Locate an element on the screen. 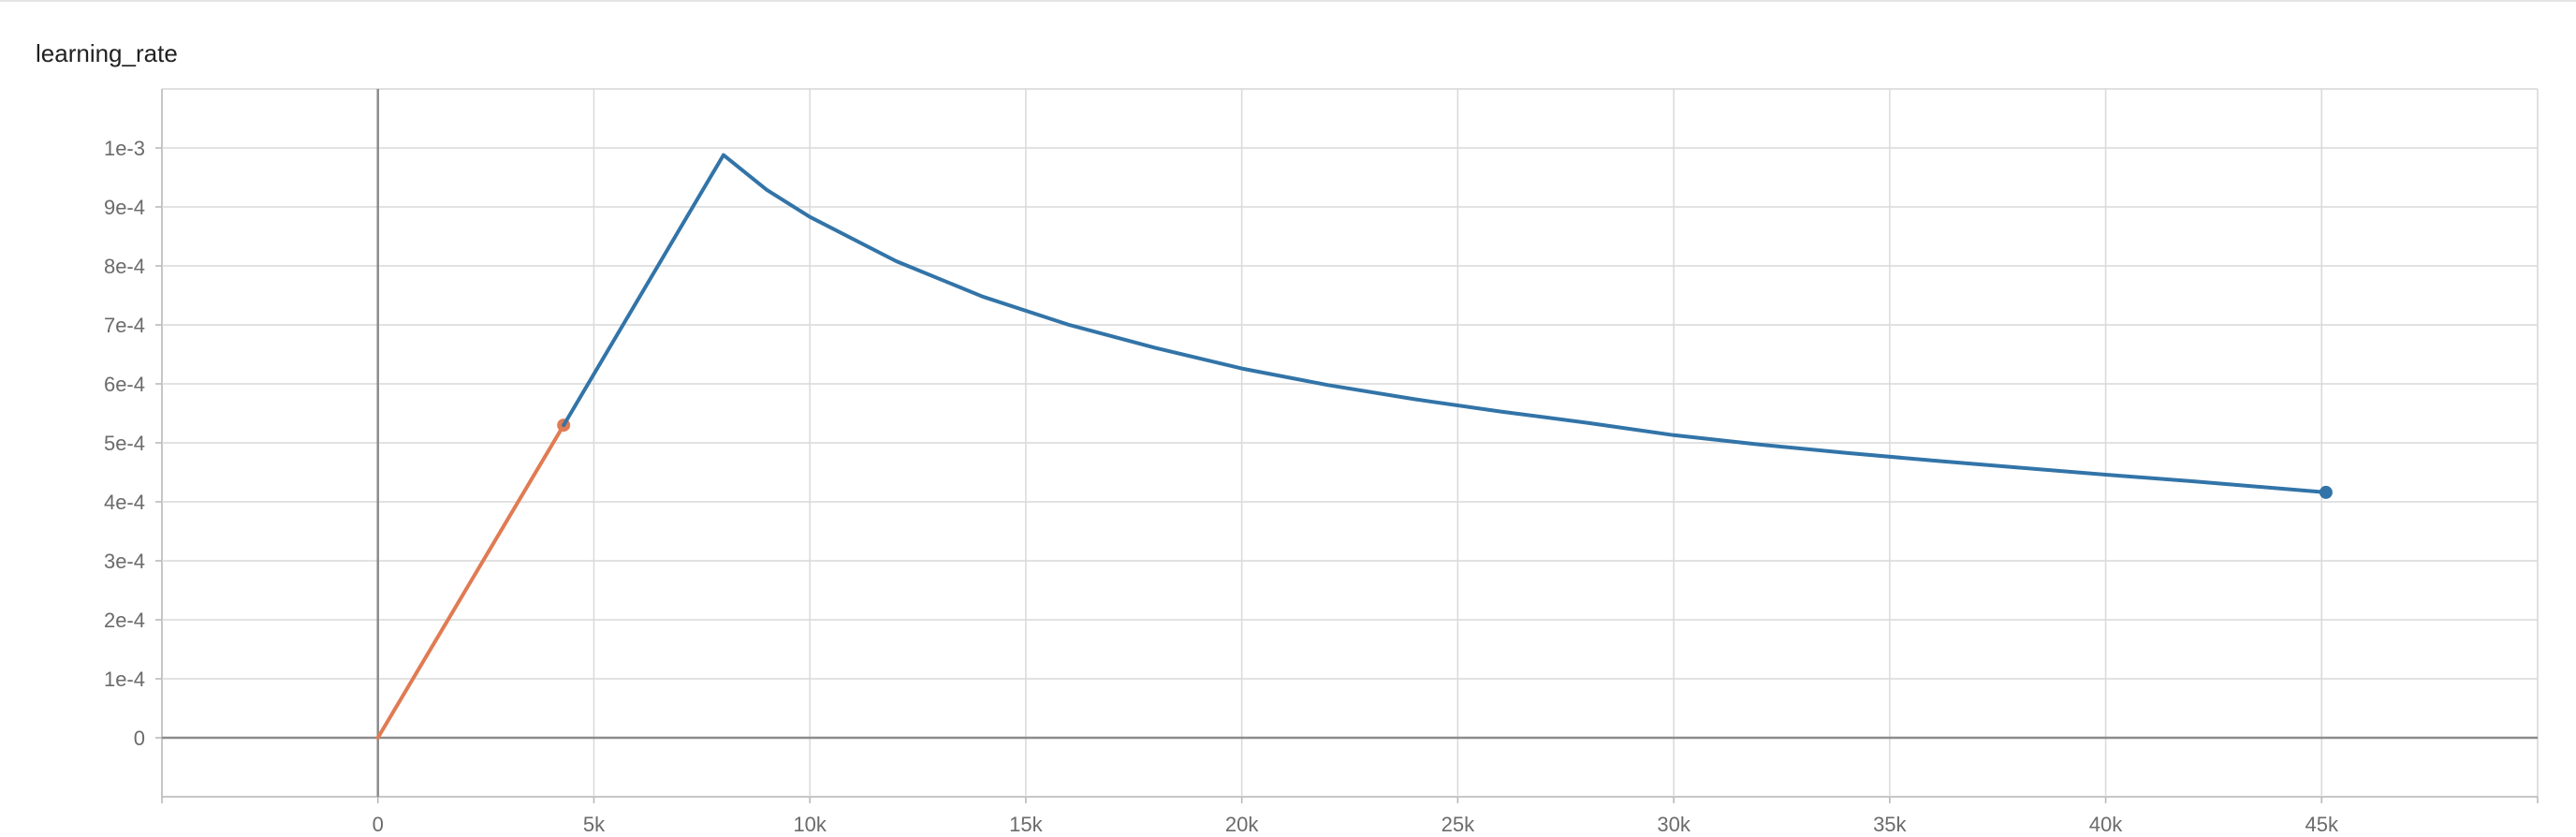  y-tick-label: 6e-4 is located at coordinates (125, 385).